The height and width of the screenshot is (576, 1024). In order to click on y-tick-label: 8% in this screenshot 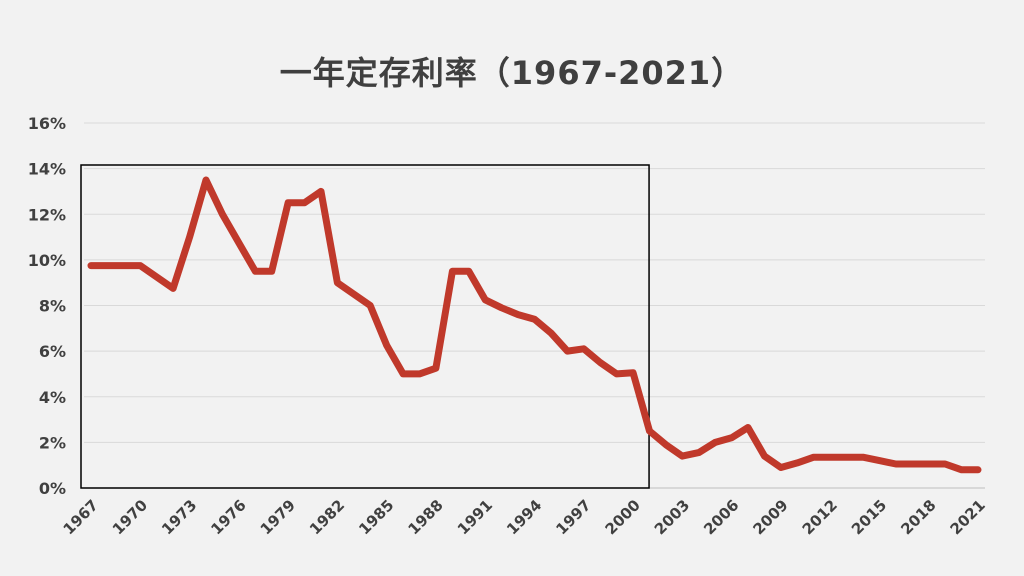, I will do `click(52, 306)`.